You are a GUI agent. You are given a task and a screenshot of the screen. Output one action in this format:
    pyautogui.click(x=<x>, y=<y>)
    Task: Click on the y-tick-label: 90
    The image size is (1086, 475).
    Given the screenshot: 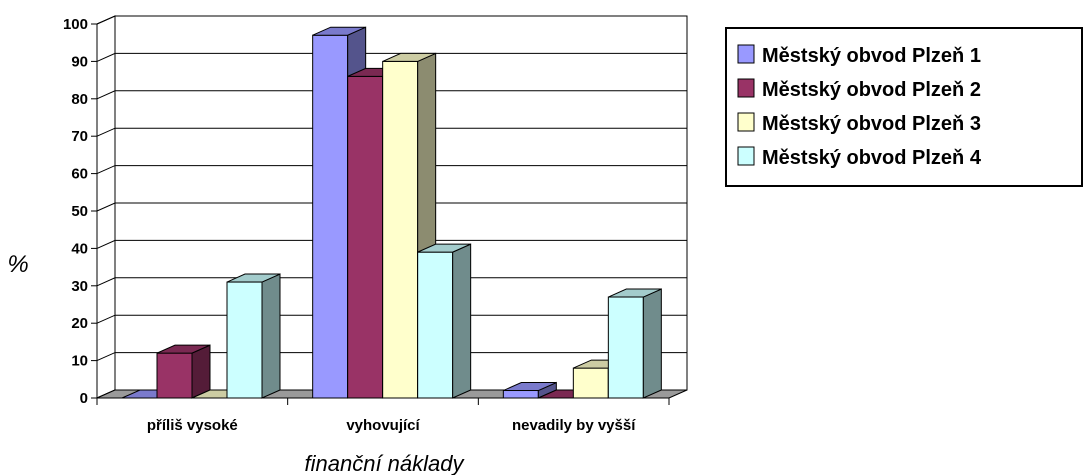 What is the action you would take?
    pyautogui.click(x=79, y=61)
    